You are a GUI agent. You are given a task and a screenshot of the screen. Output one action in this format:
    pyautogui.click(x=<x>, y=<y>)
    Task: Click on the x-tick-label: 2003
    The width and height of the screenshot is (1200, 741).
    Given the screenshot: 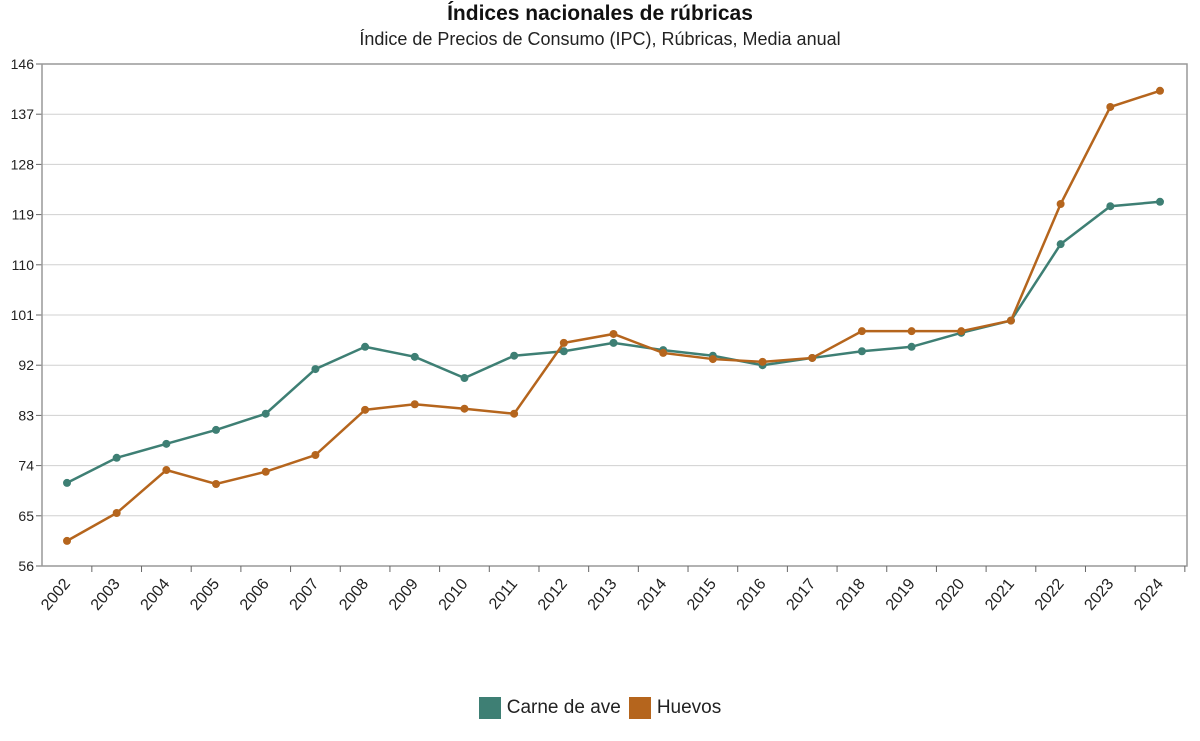 What is the action you would take?
    pyautogui.click(x=106, y=595)
    